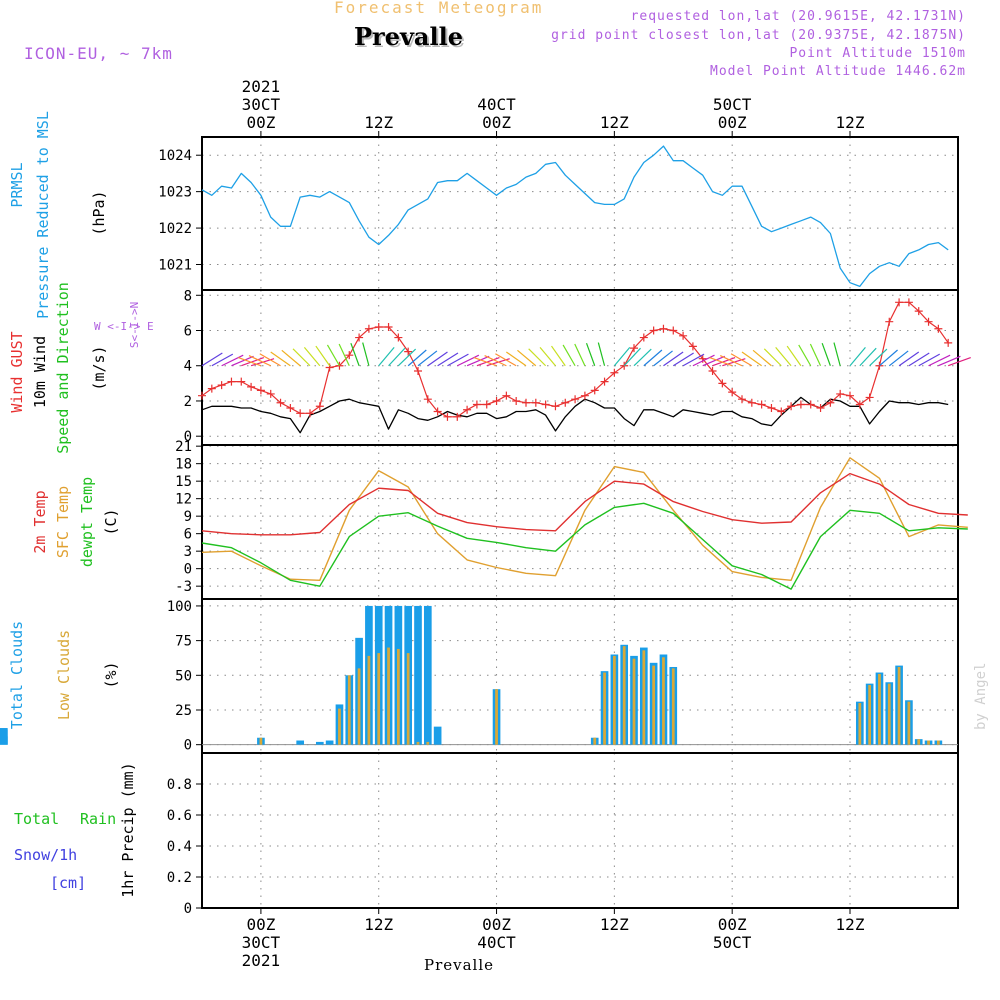  What do you see at coordinates (496, 942) in the screenshot?
I see `bottom-axis-day: 40CT` at bounding box center [496, 942].